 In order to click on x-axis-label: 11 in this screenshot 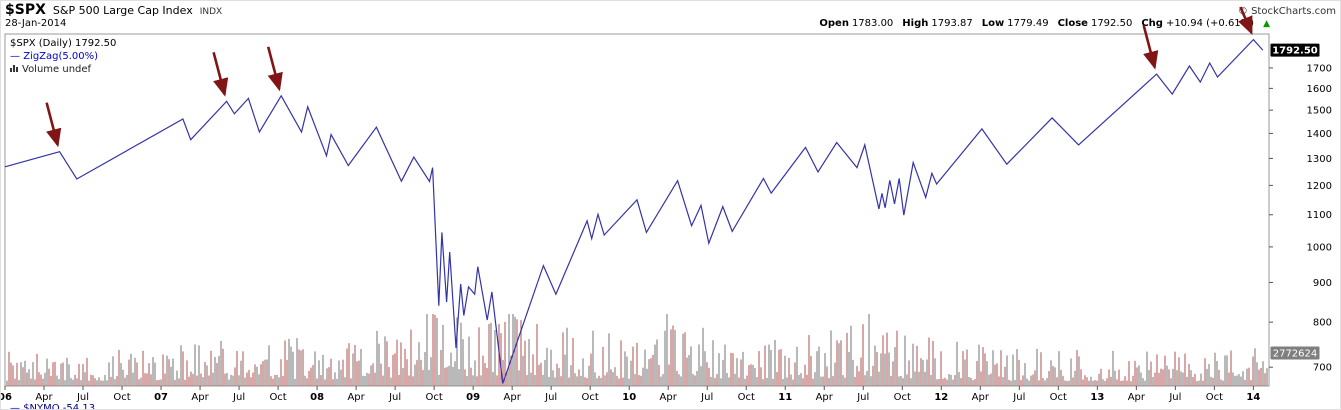, I will do `click(785, 397)`.